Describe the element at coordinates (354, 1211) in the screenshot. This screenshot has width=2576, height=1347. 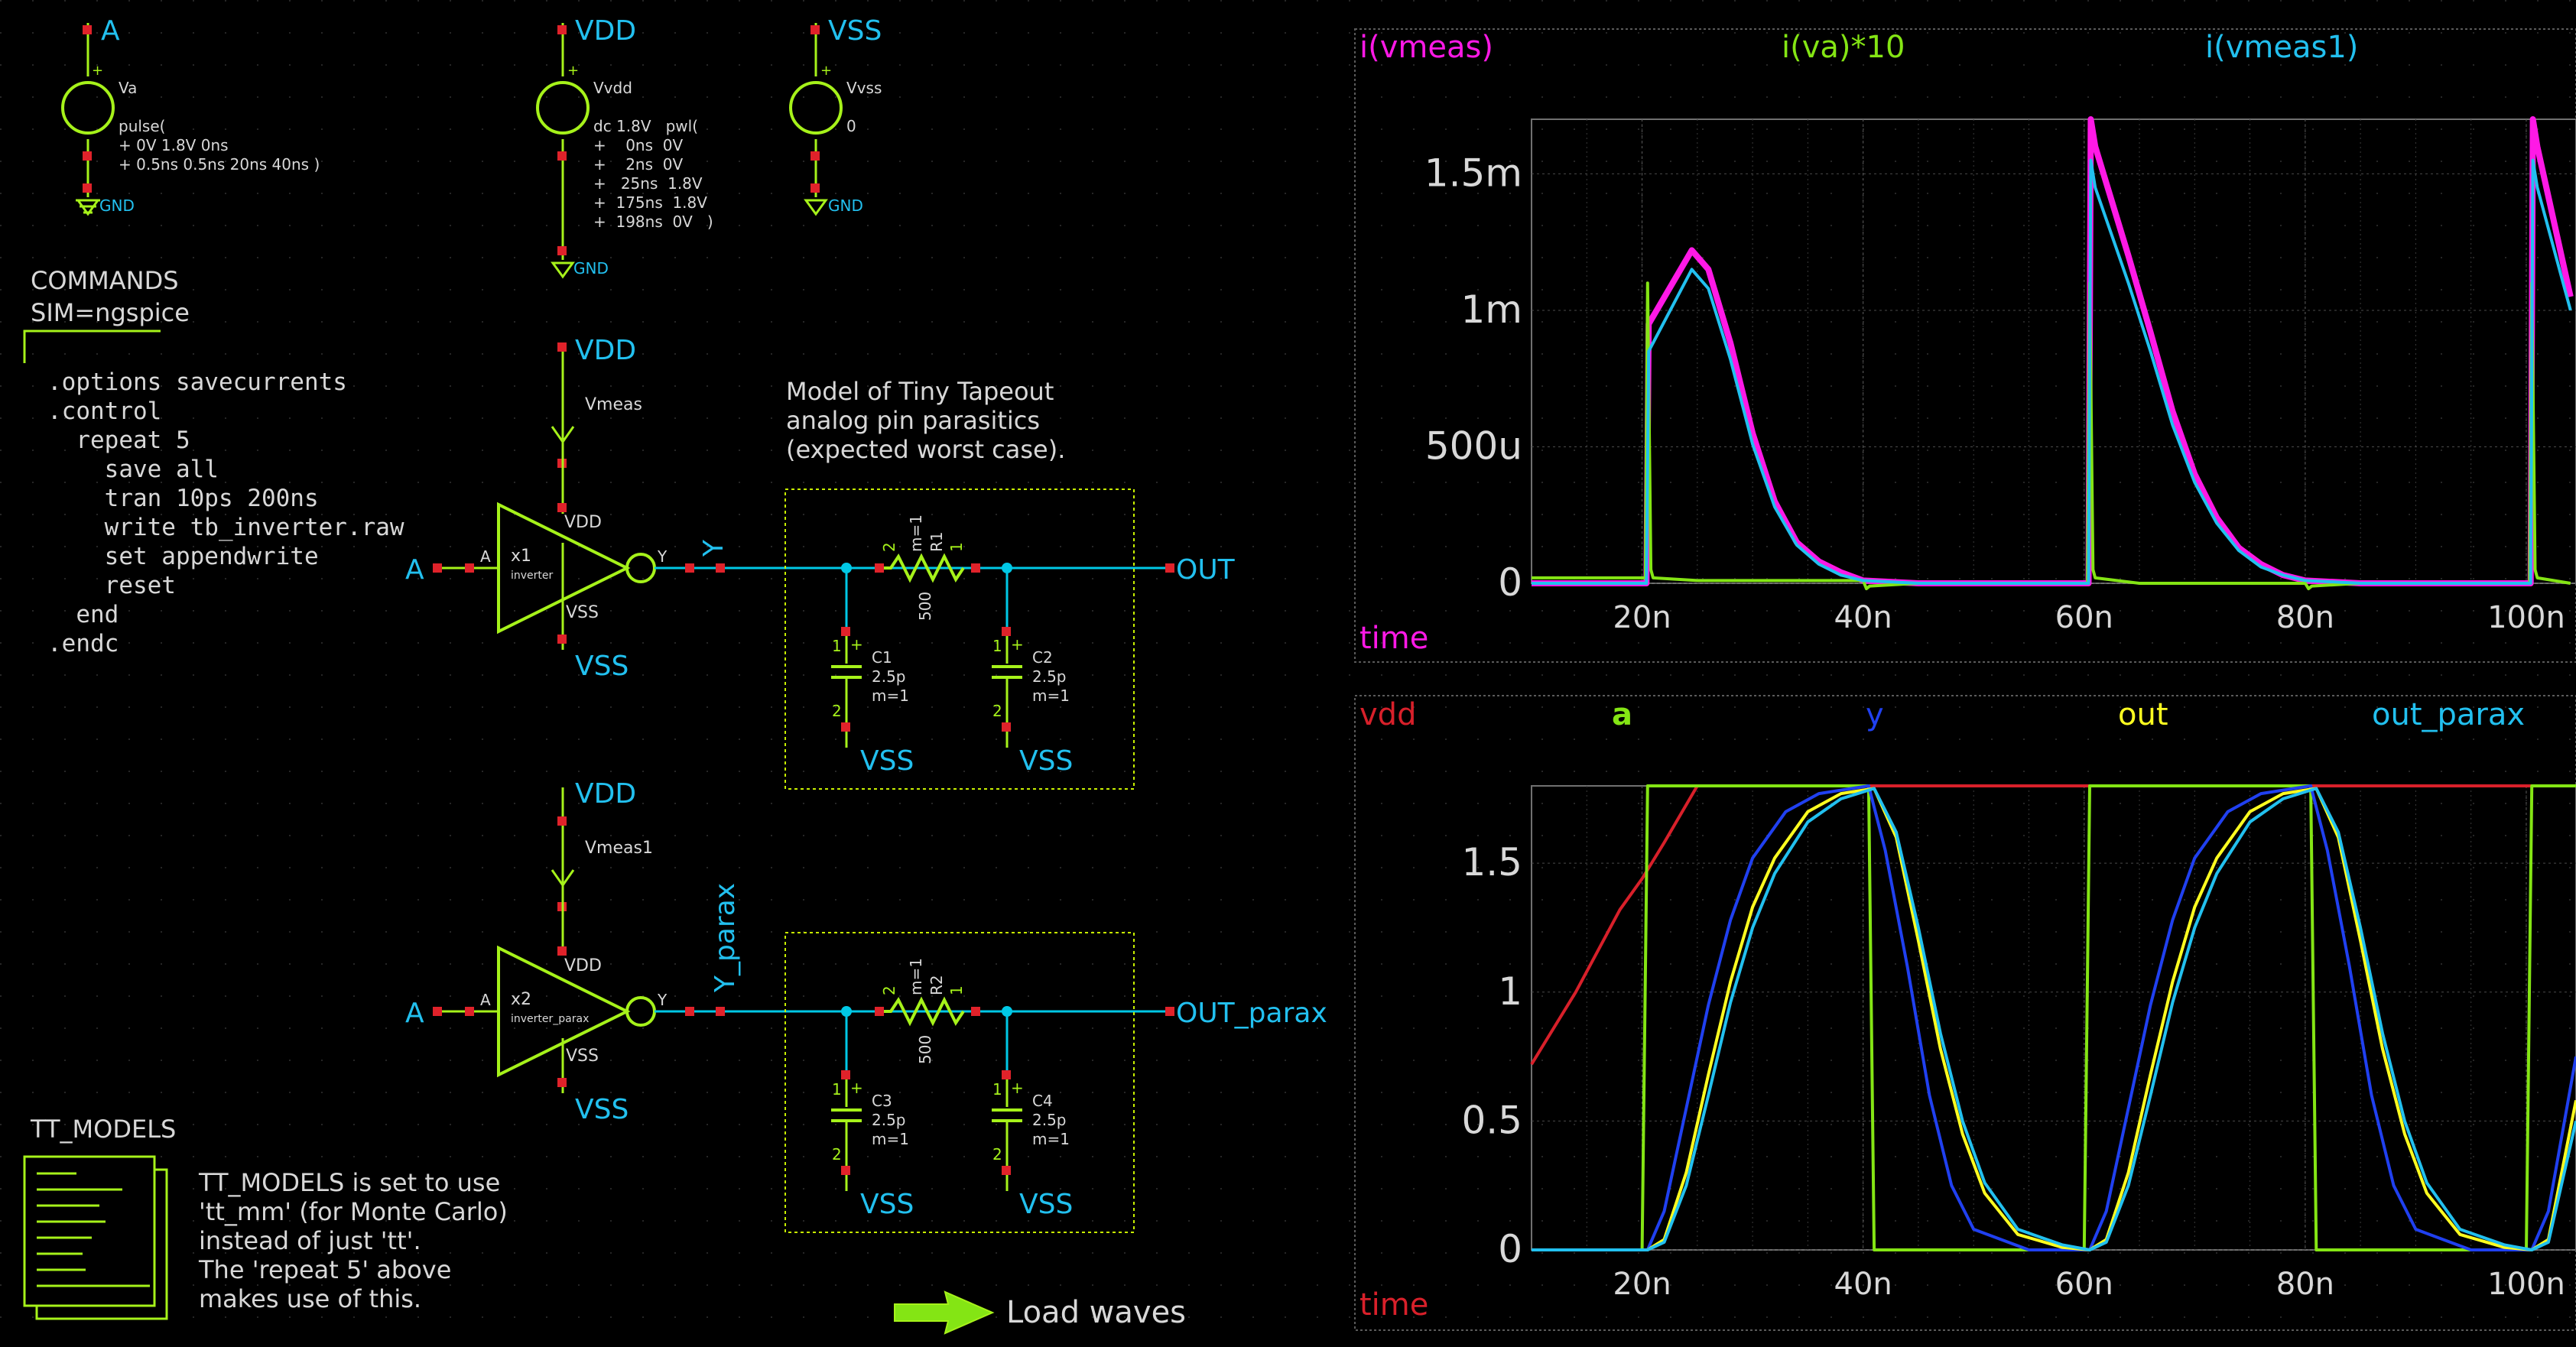
I see `tt-note-line: 'tt_mm' (for Monte Carlo)` at that location.